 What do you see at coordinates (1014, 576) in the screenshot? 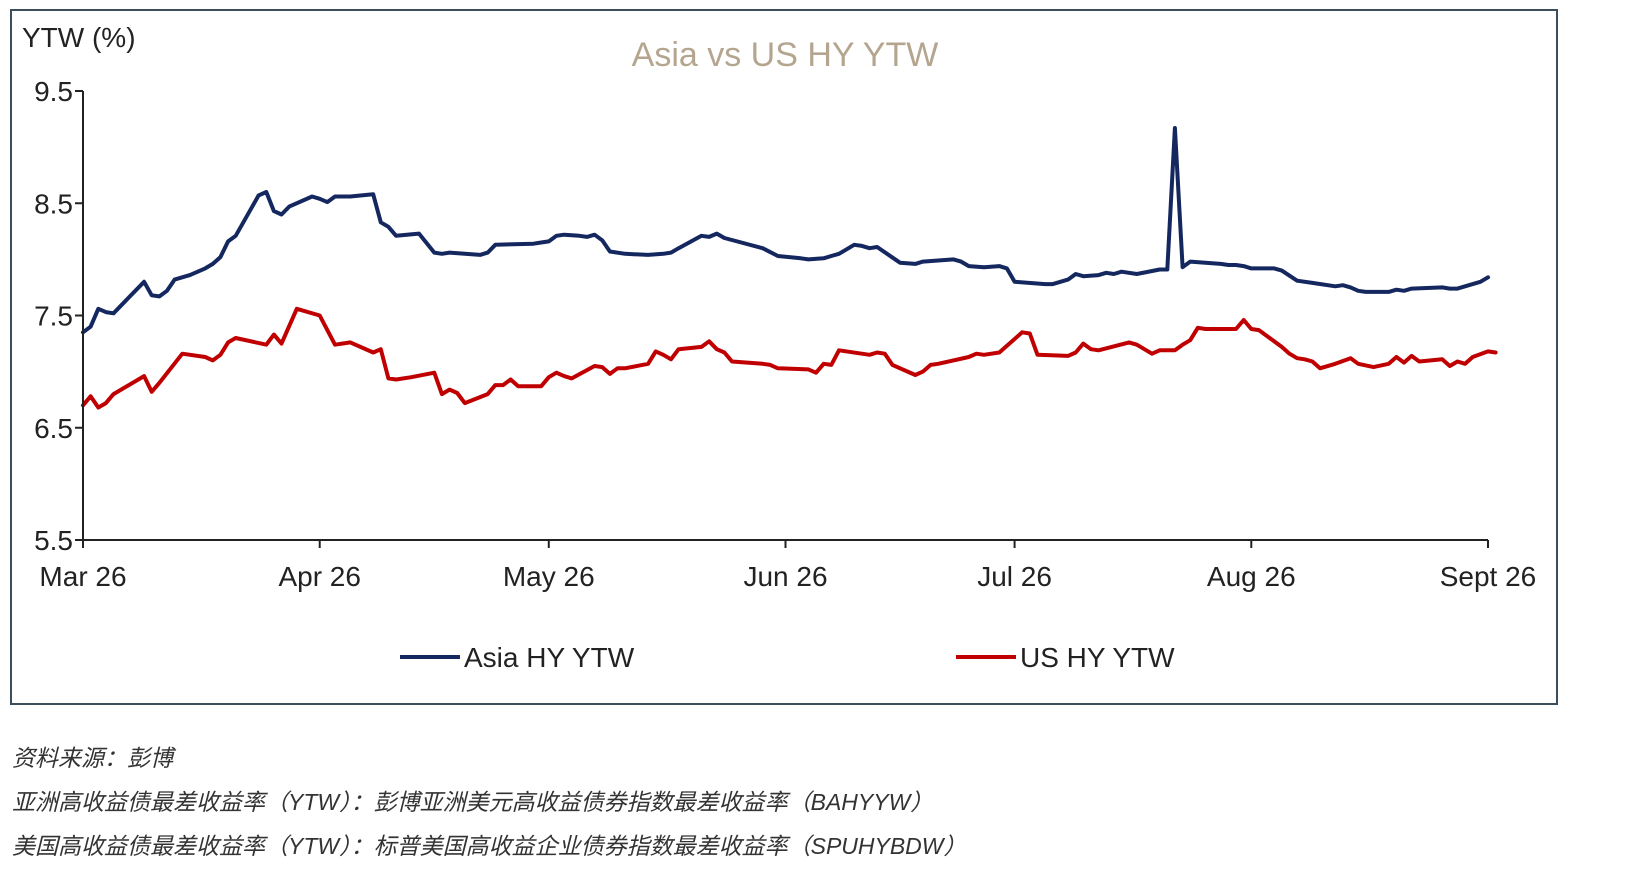
I see `x-tick-label: Jul 26` at bounding box center [1014, 576].